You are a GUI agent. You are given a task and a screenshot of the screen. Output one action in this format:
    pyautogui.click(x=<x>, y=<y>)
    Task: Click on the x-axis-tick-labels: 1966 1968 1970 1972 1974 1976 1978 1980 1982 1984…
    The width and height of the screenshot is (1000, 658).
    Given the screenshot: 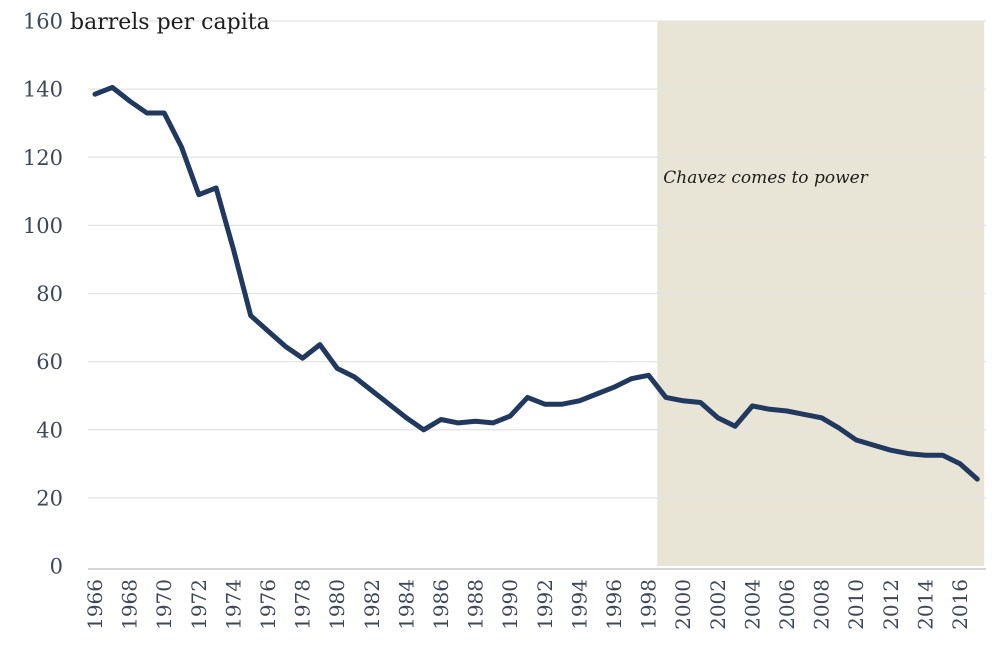 What is the action you would take?
    pyautogui.click(x=527, y=604)
    